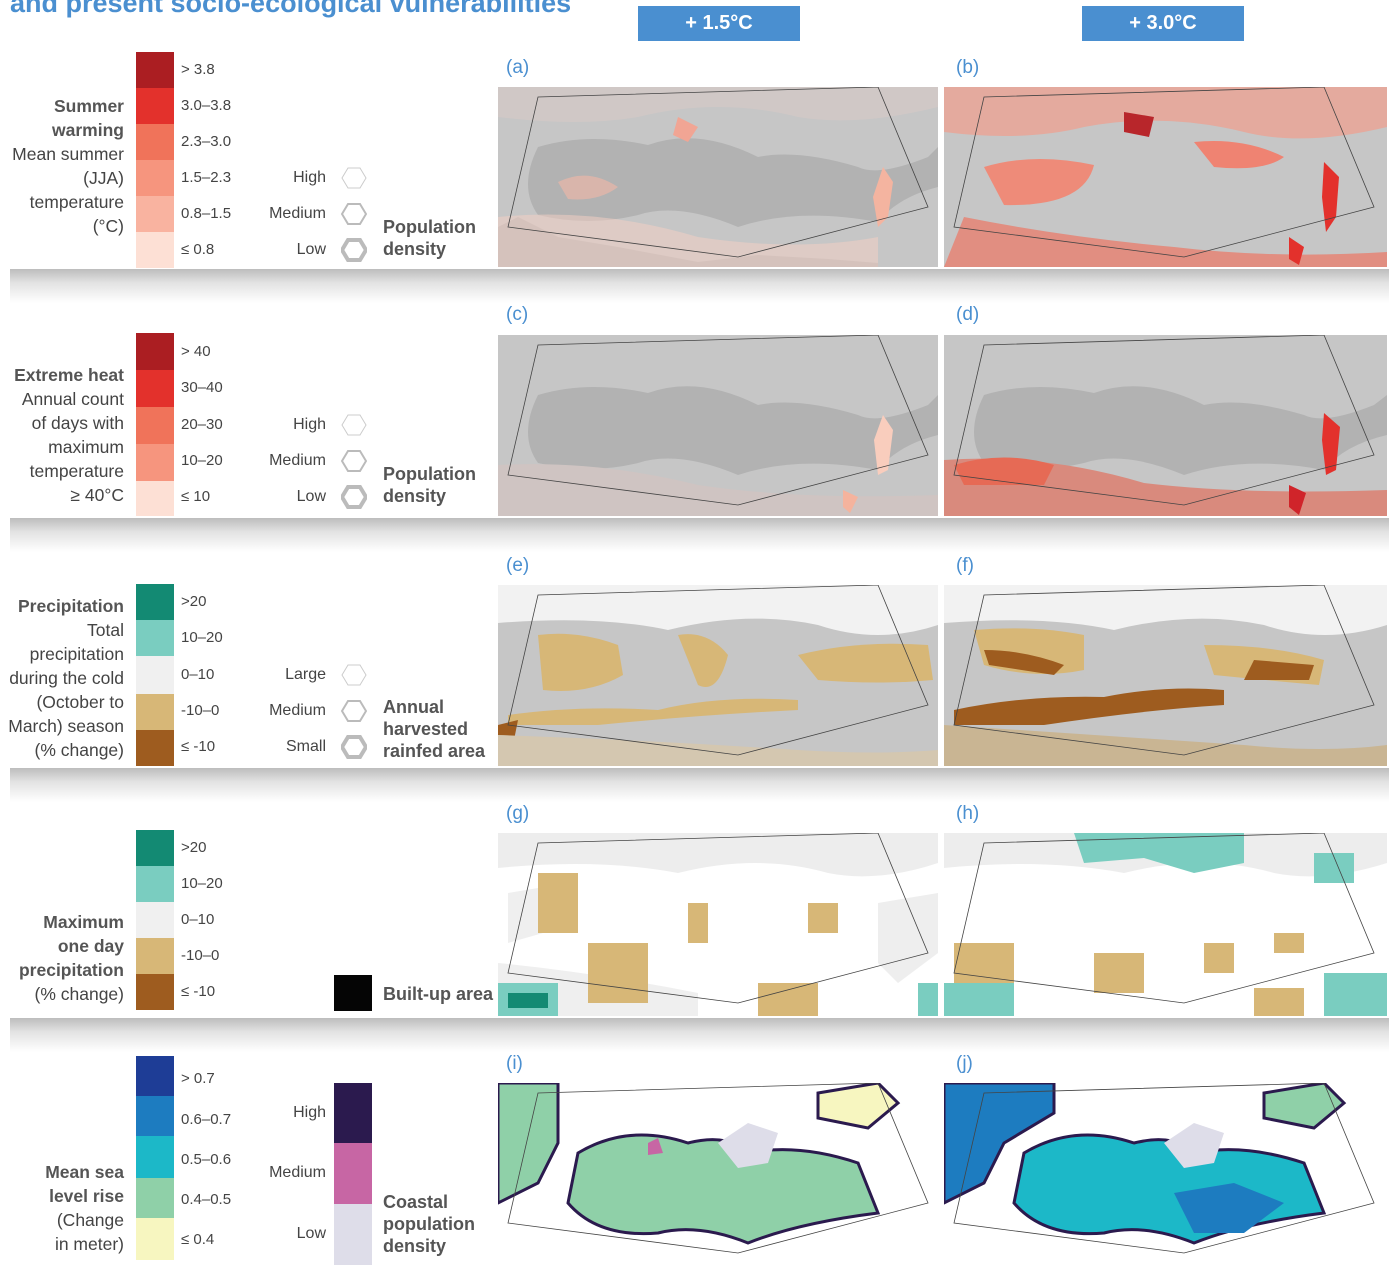 The height and width of the screenshot is (1270, 1389). Describe the element at coordinates (719, 23) in the screenshot. I see `scenario-header-1-5: + 1.5°C` at that location.